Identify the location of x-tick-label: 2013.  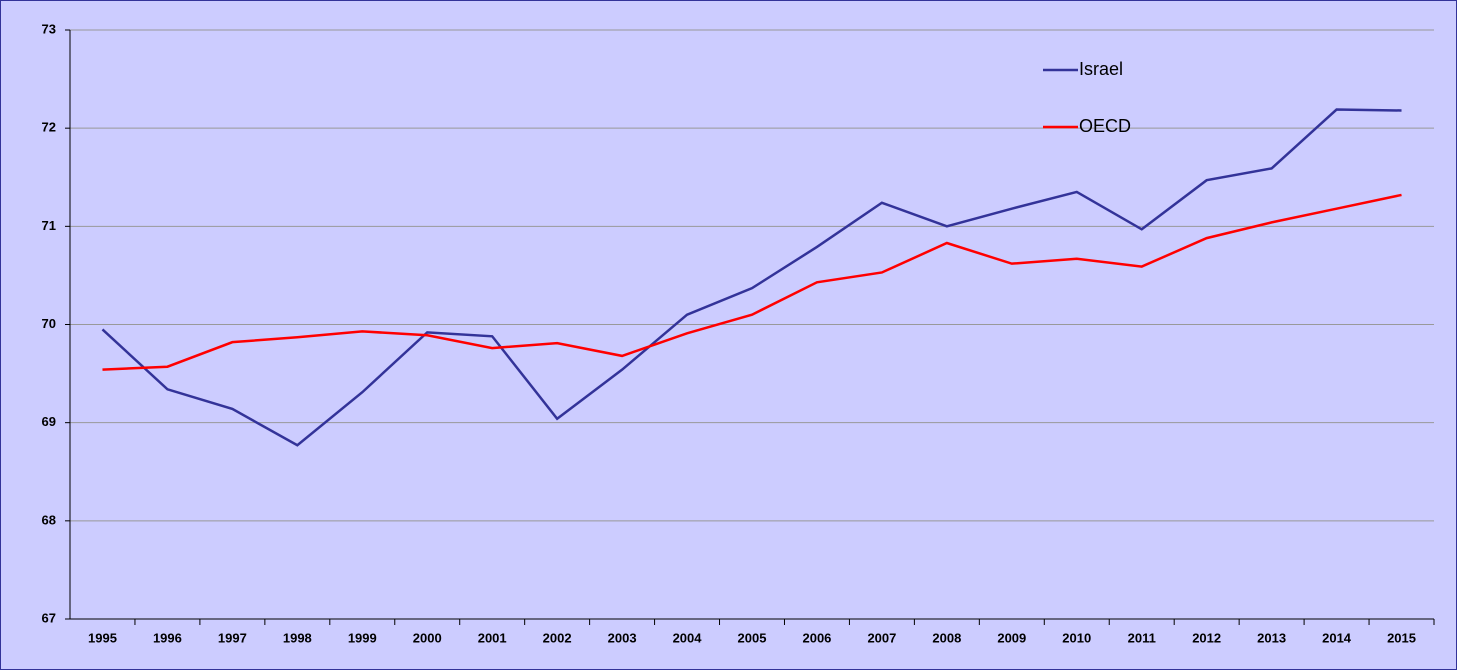
(1271, 637).